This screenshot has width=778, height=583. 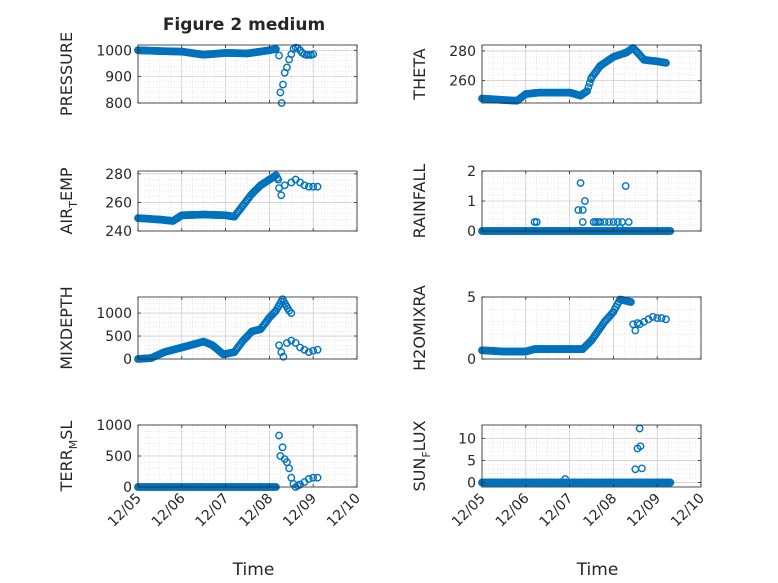 I want to click on y-tick-label: 900, so click(x=118, y=78).